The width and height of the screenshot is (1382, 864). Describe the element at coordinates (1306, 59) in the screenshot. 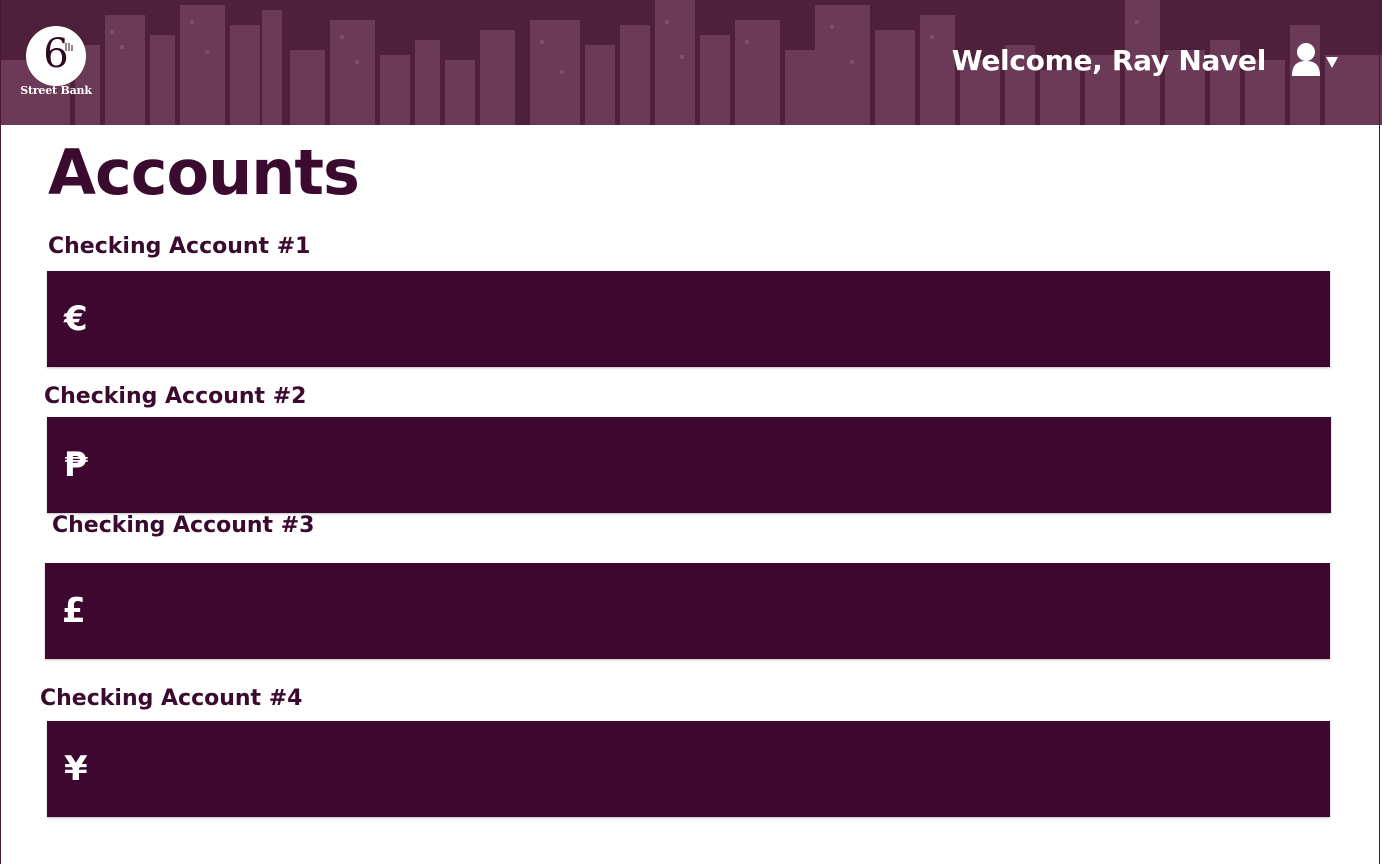

I see `user-icon` at that location.